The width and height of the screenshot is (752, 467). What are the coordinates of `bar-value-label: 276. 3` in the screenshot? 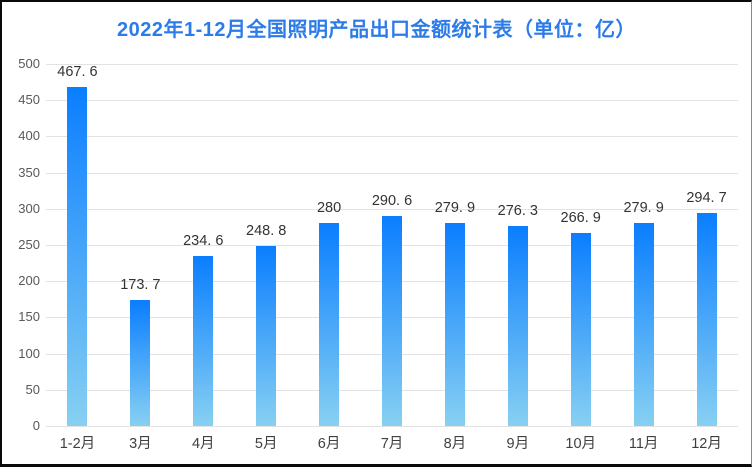 It's located at (517, 210).